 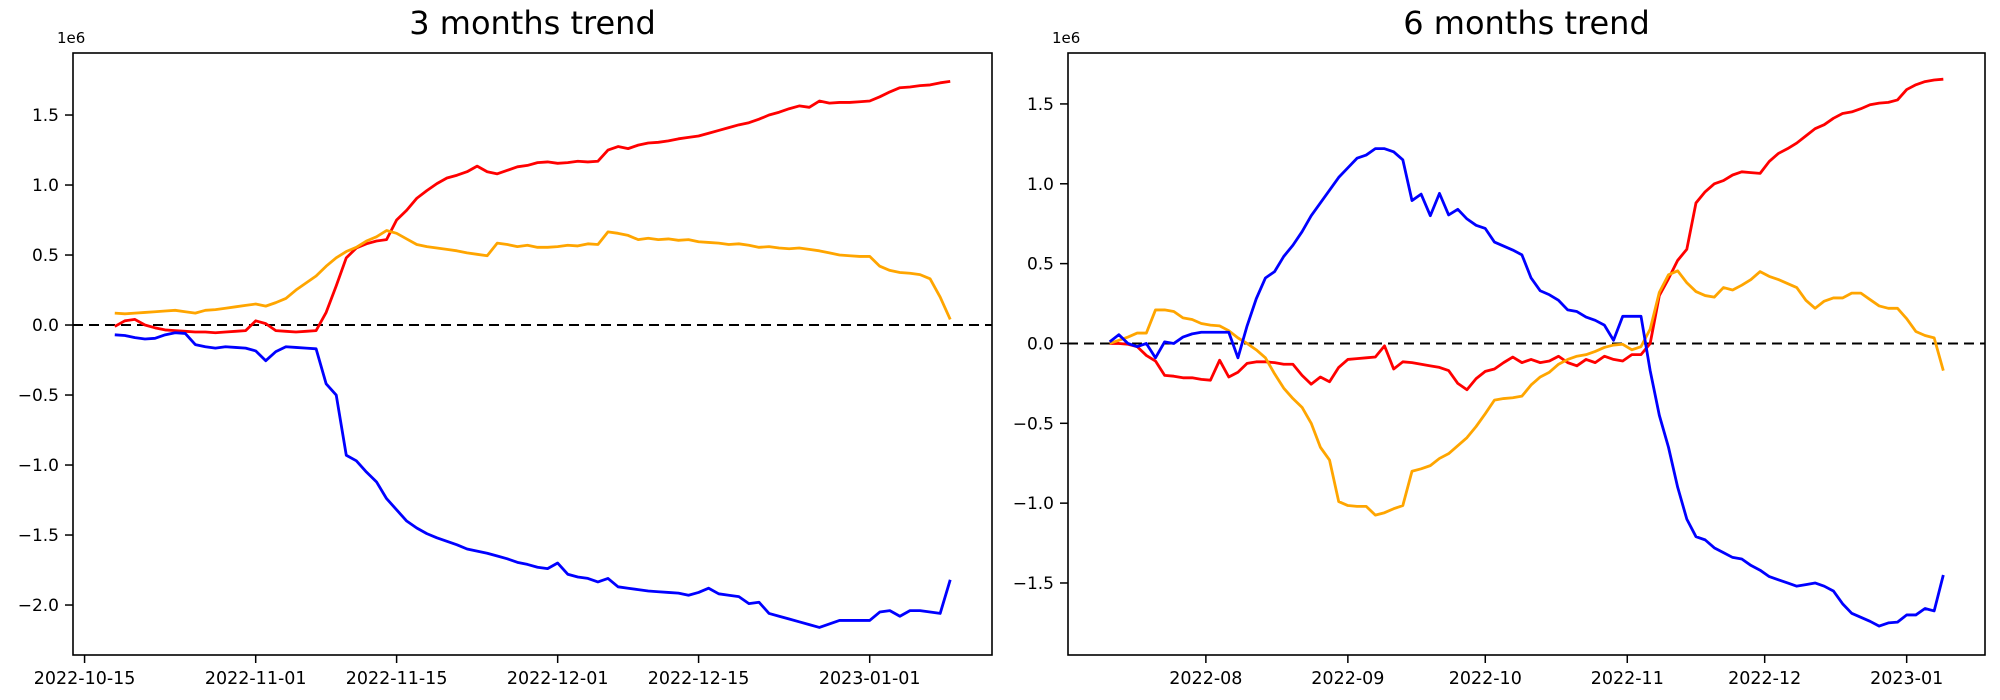 What do you see at coordinates (699, 679) in the screenshot?
I see `x-tick-label: 2022-12-15` at bounding box center [699, 679].